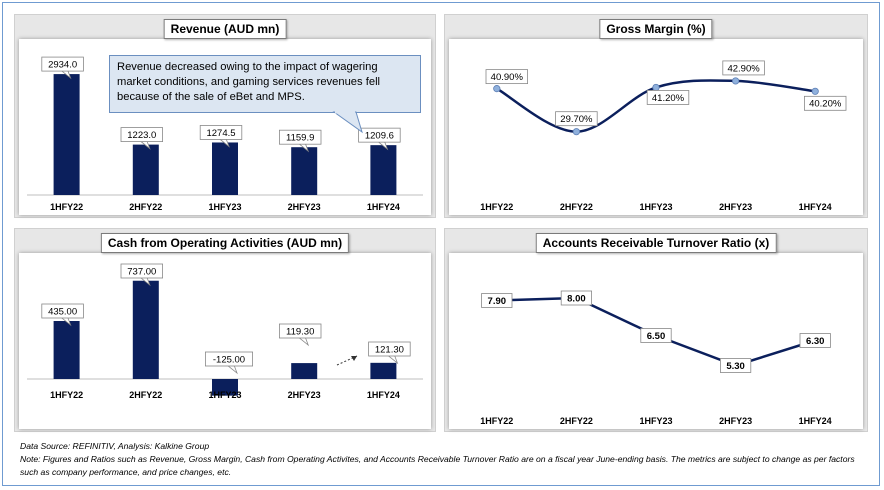 This screenshot has width=884, height=490. I want to click on point-1HFY24, so click(815, 91).